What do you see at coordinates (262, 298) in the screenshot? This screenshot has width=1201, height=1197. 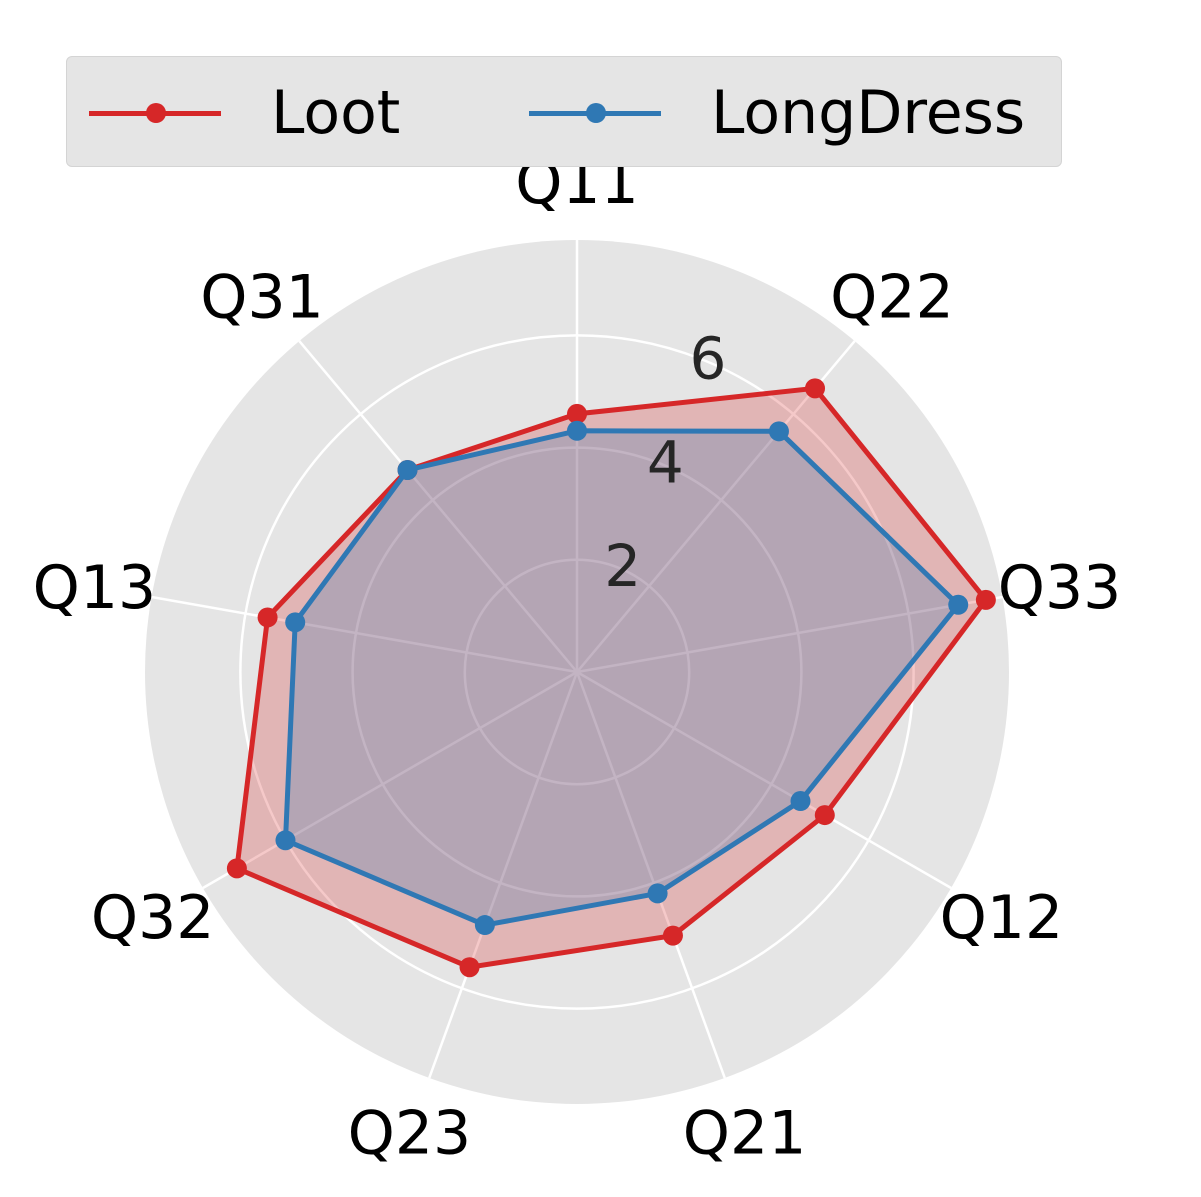 I see `category-label-q31: Q31` at bounding box center [262, 298].